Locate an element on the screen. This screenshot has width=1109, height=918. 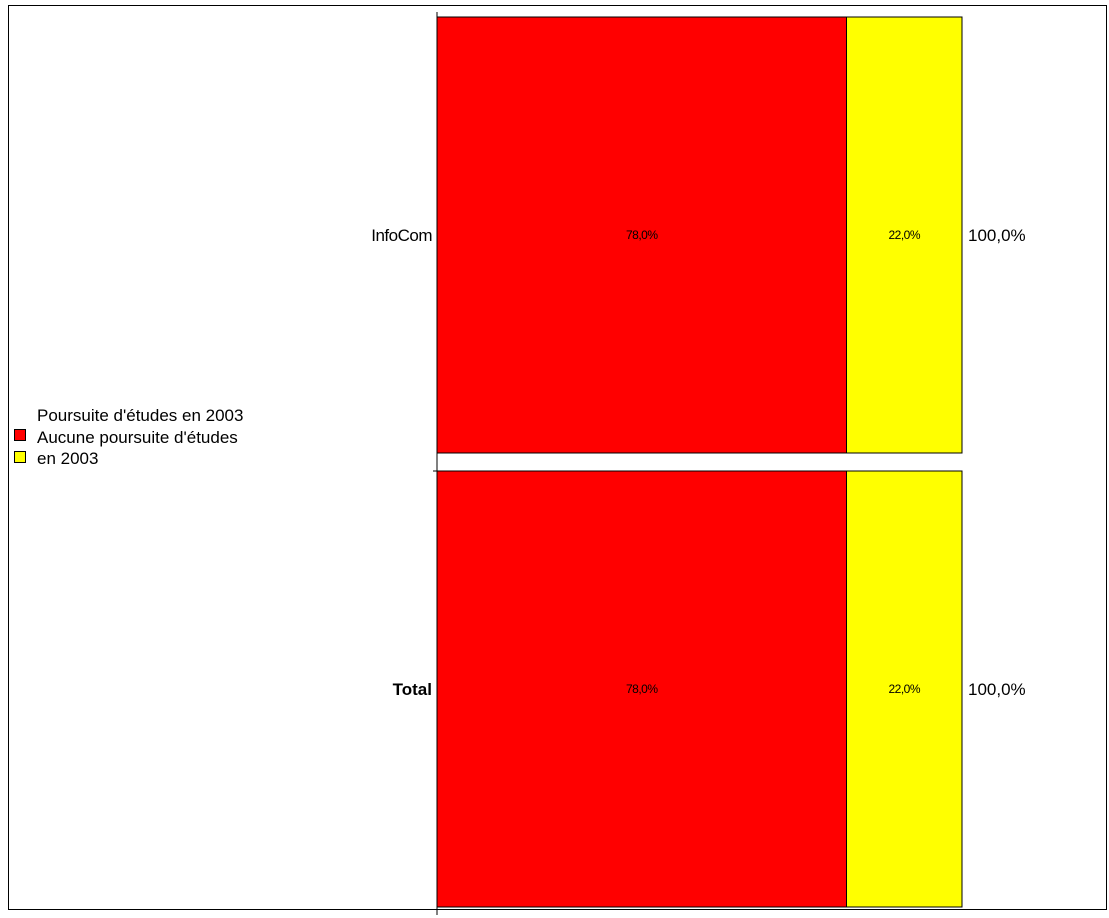
legend-label-poursuite: Poursuite d'études en 2003 is located at coordinates (140, 415).